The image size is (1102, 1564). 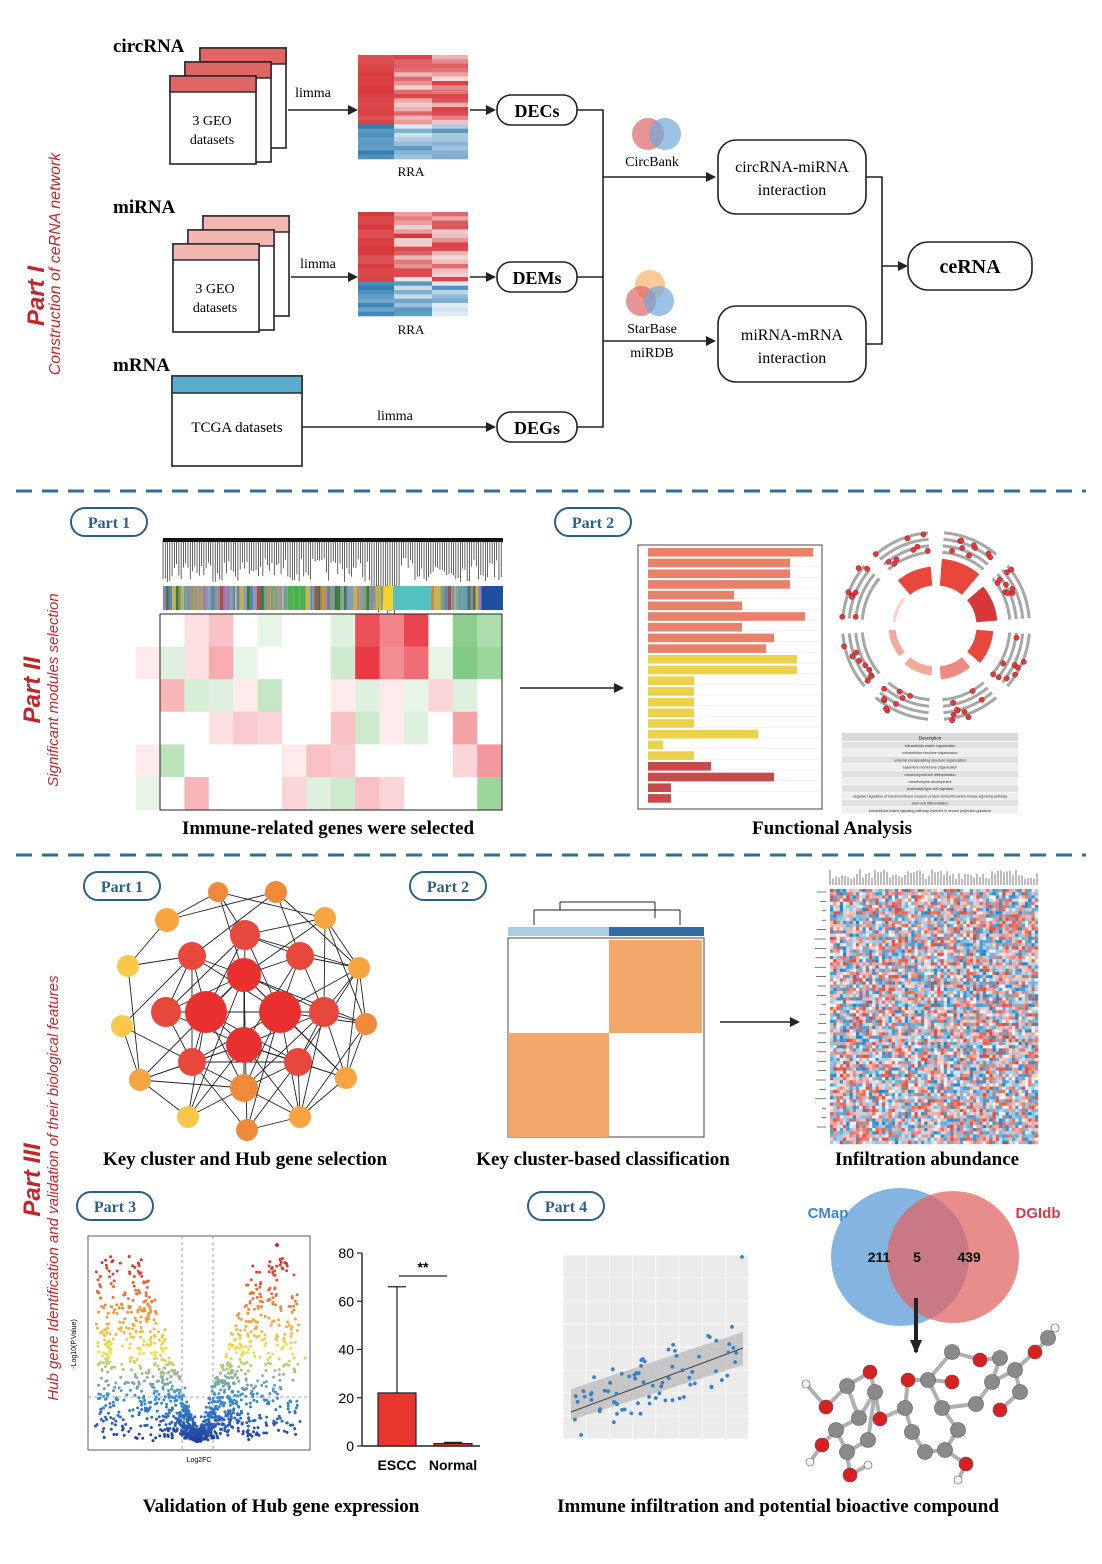 What do you see at coordinates (122, 887) in the screenshot?
I see `part3-pill-1: Part 1` at bounding box center [122, 887].